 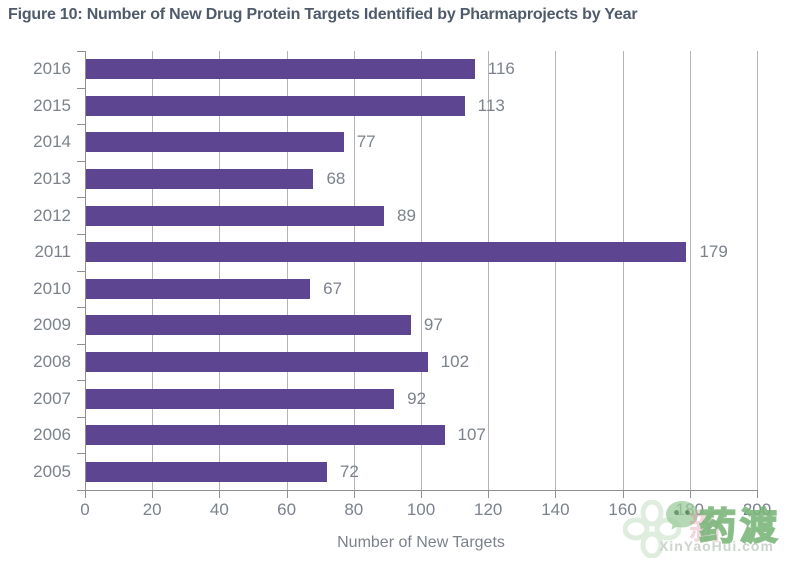 What do you see at coordinates (706, 528) in the screenshot?
I see `watermark-faint-character: 新` at bounding box center [706, 528].